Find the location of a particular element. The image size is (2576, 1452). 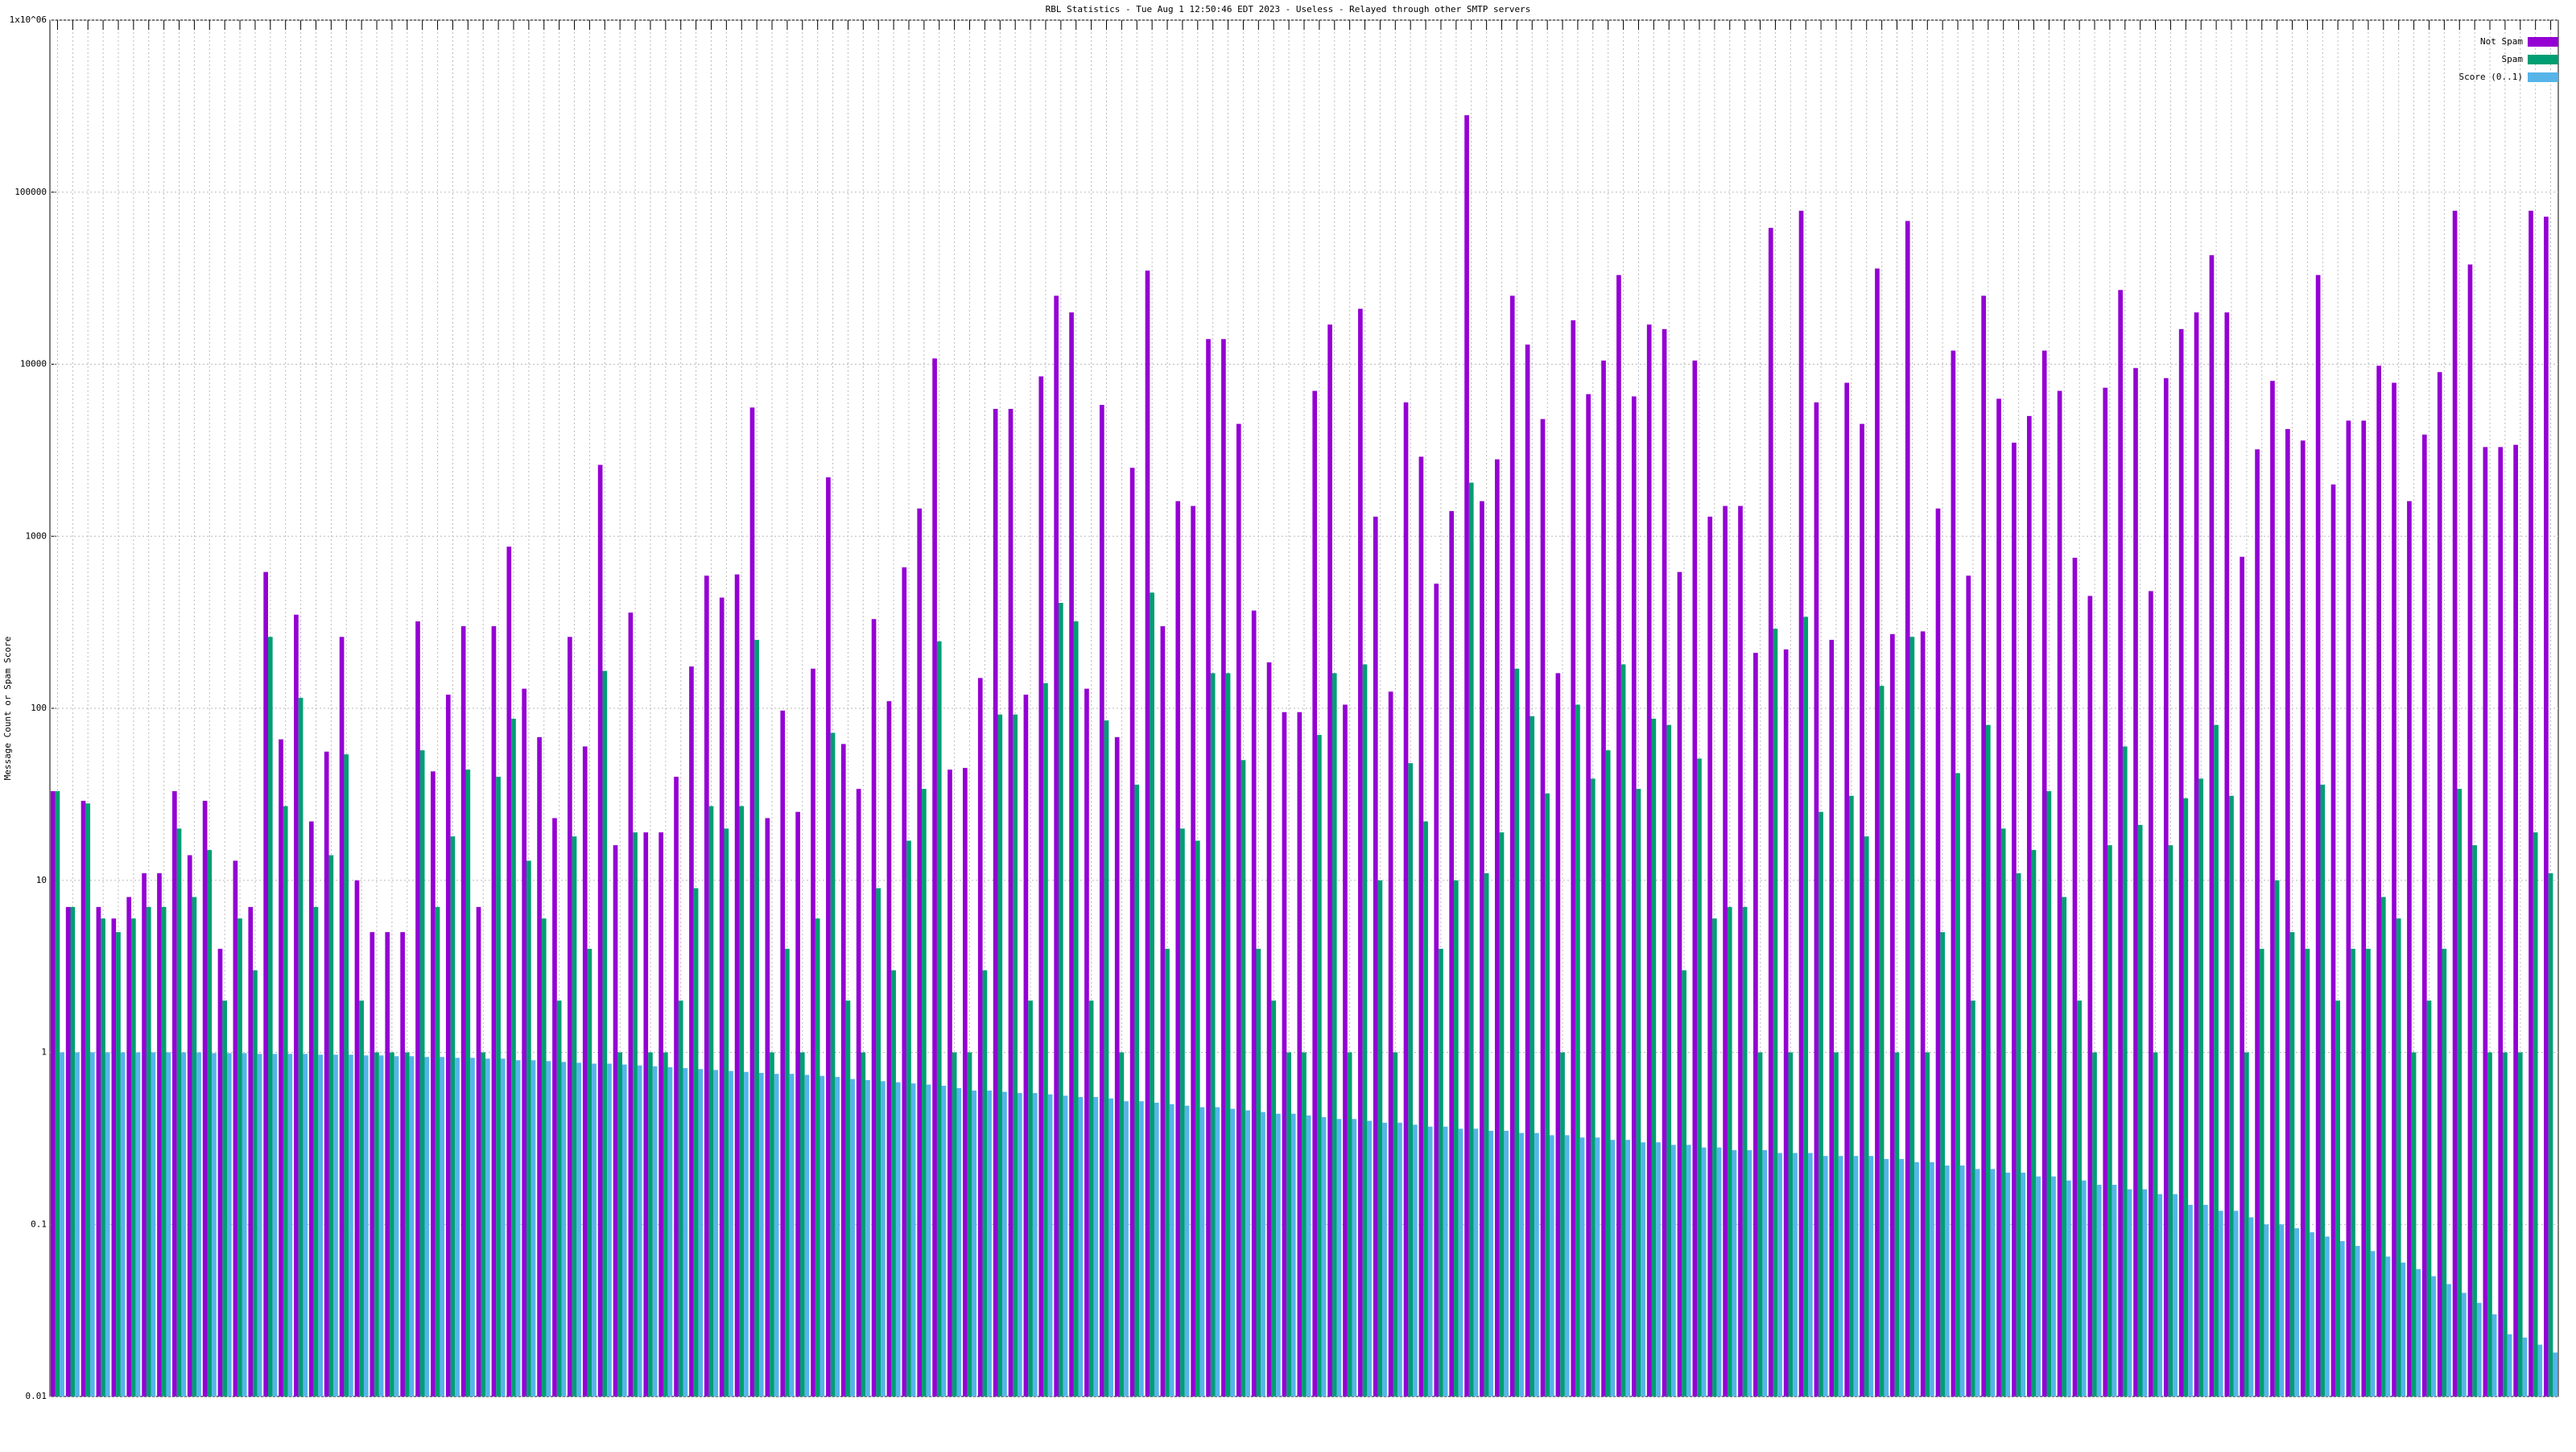

y-tick-label: 1x10^06 is located at coordinates (28, 19).